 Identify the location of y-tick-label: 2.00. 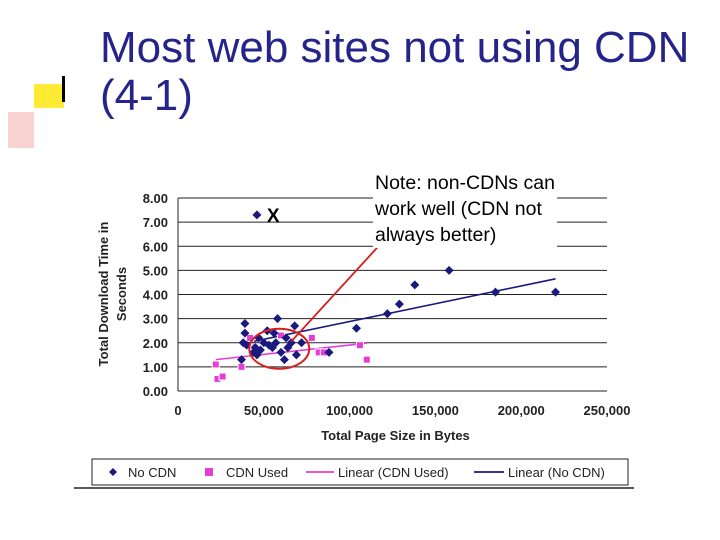
(155, 343).